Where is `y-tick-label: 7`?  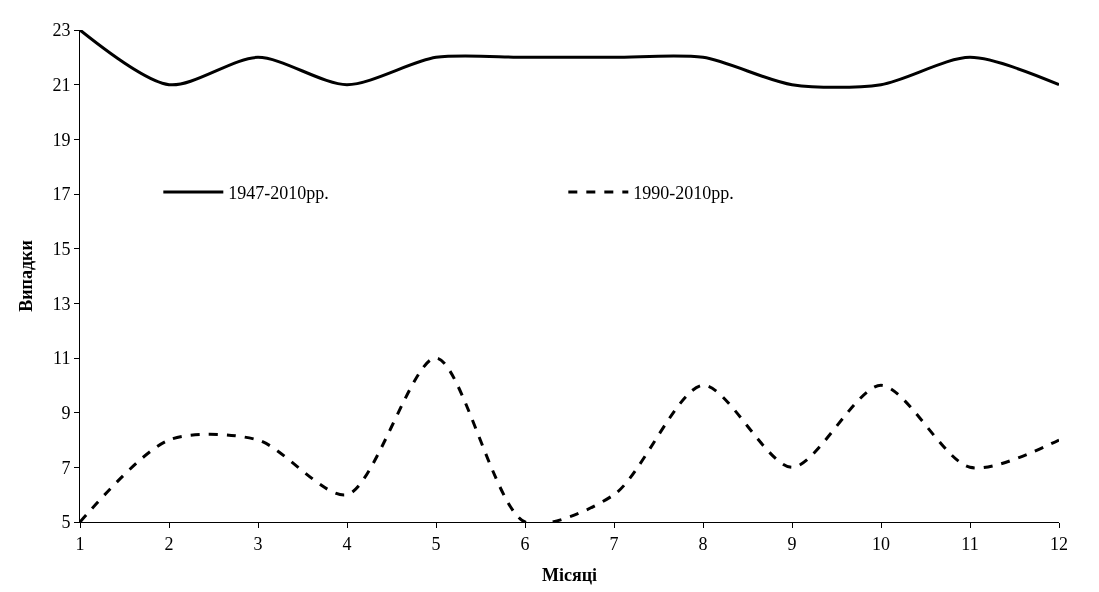
y-tick-label: 7 is located at coordinates (66, 467).